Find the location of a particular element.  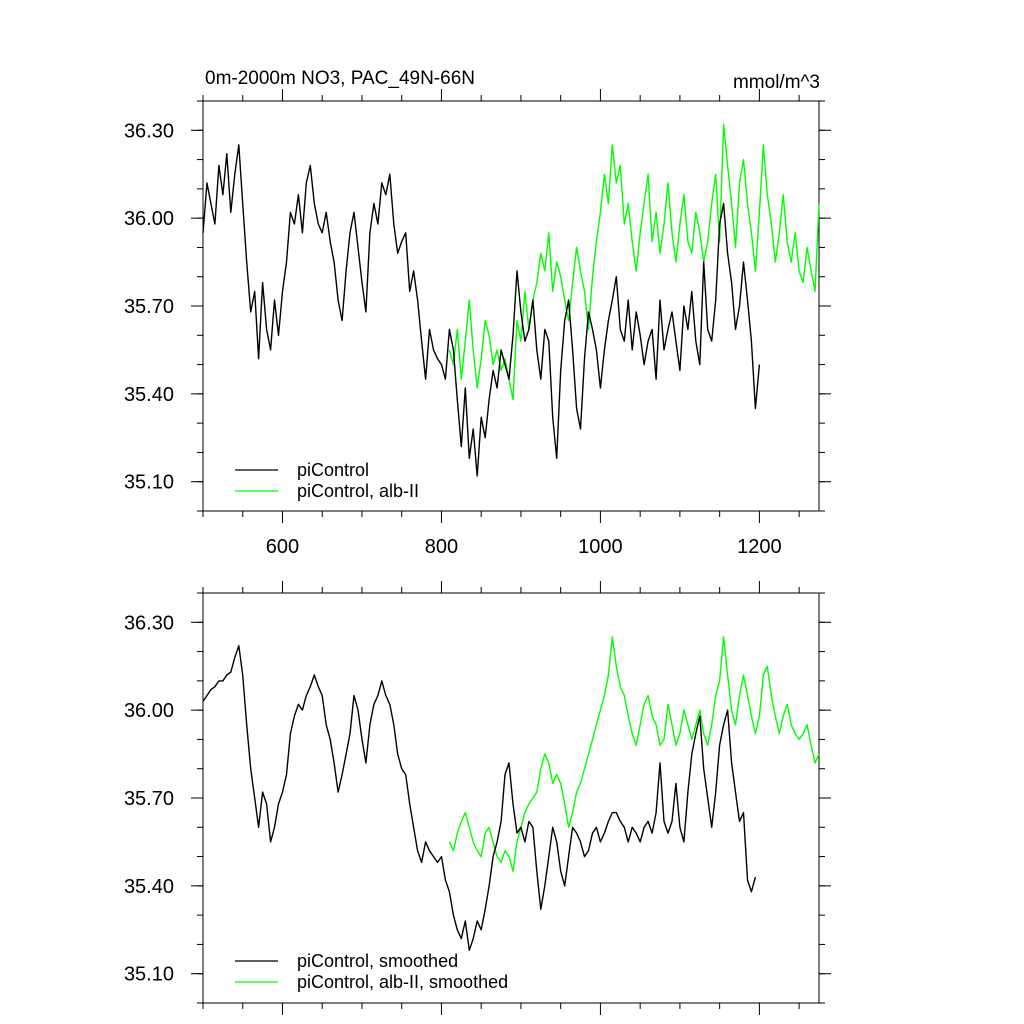

bottom-y-tick-label: 35.40 is located at coordinates (149, 887).